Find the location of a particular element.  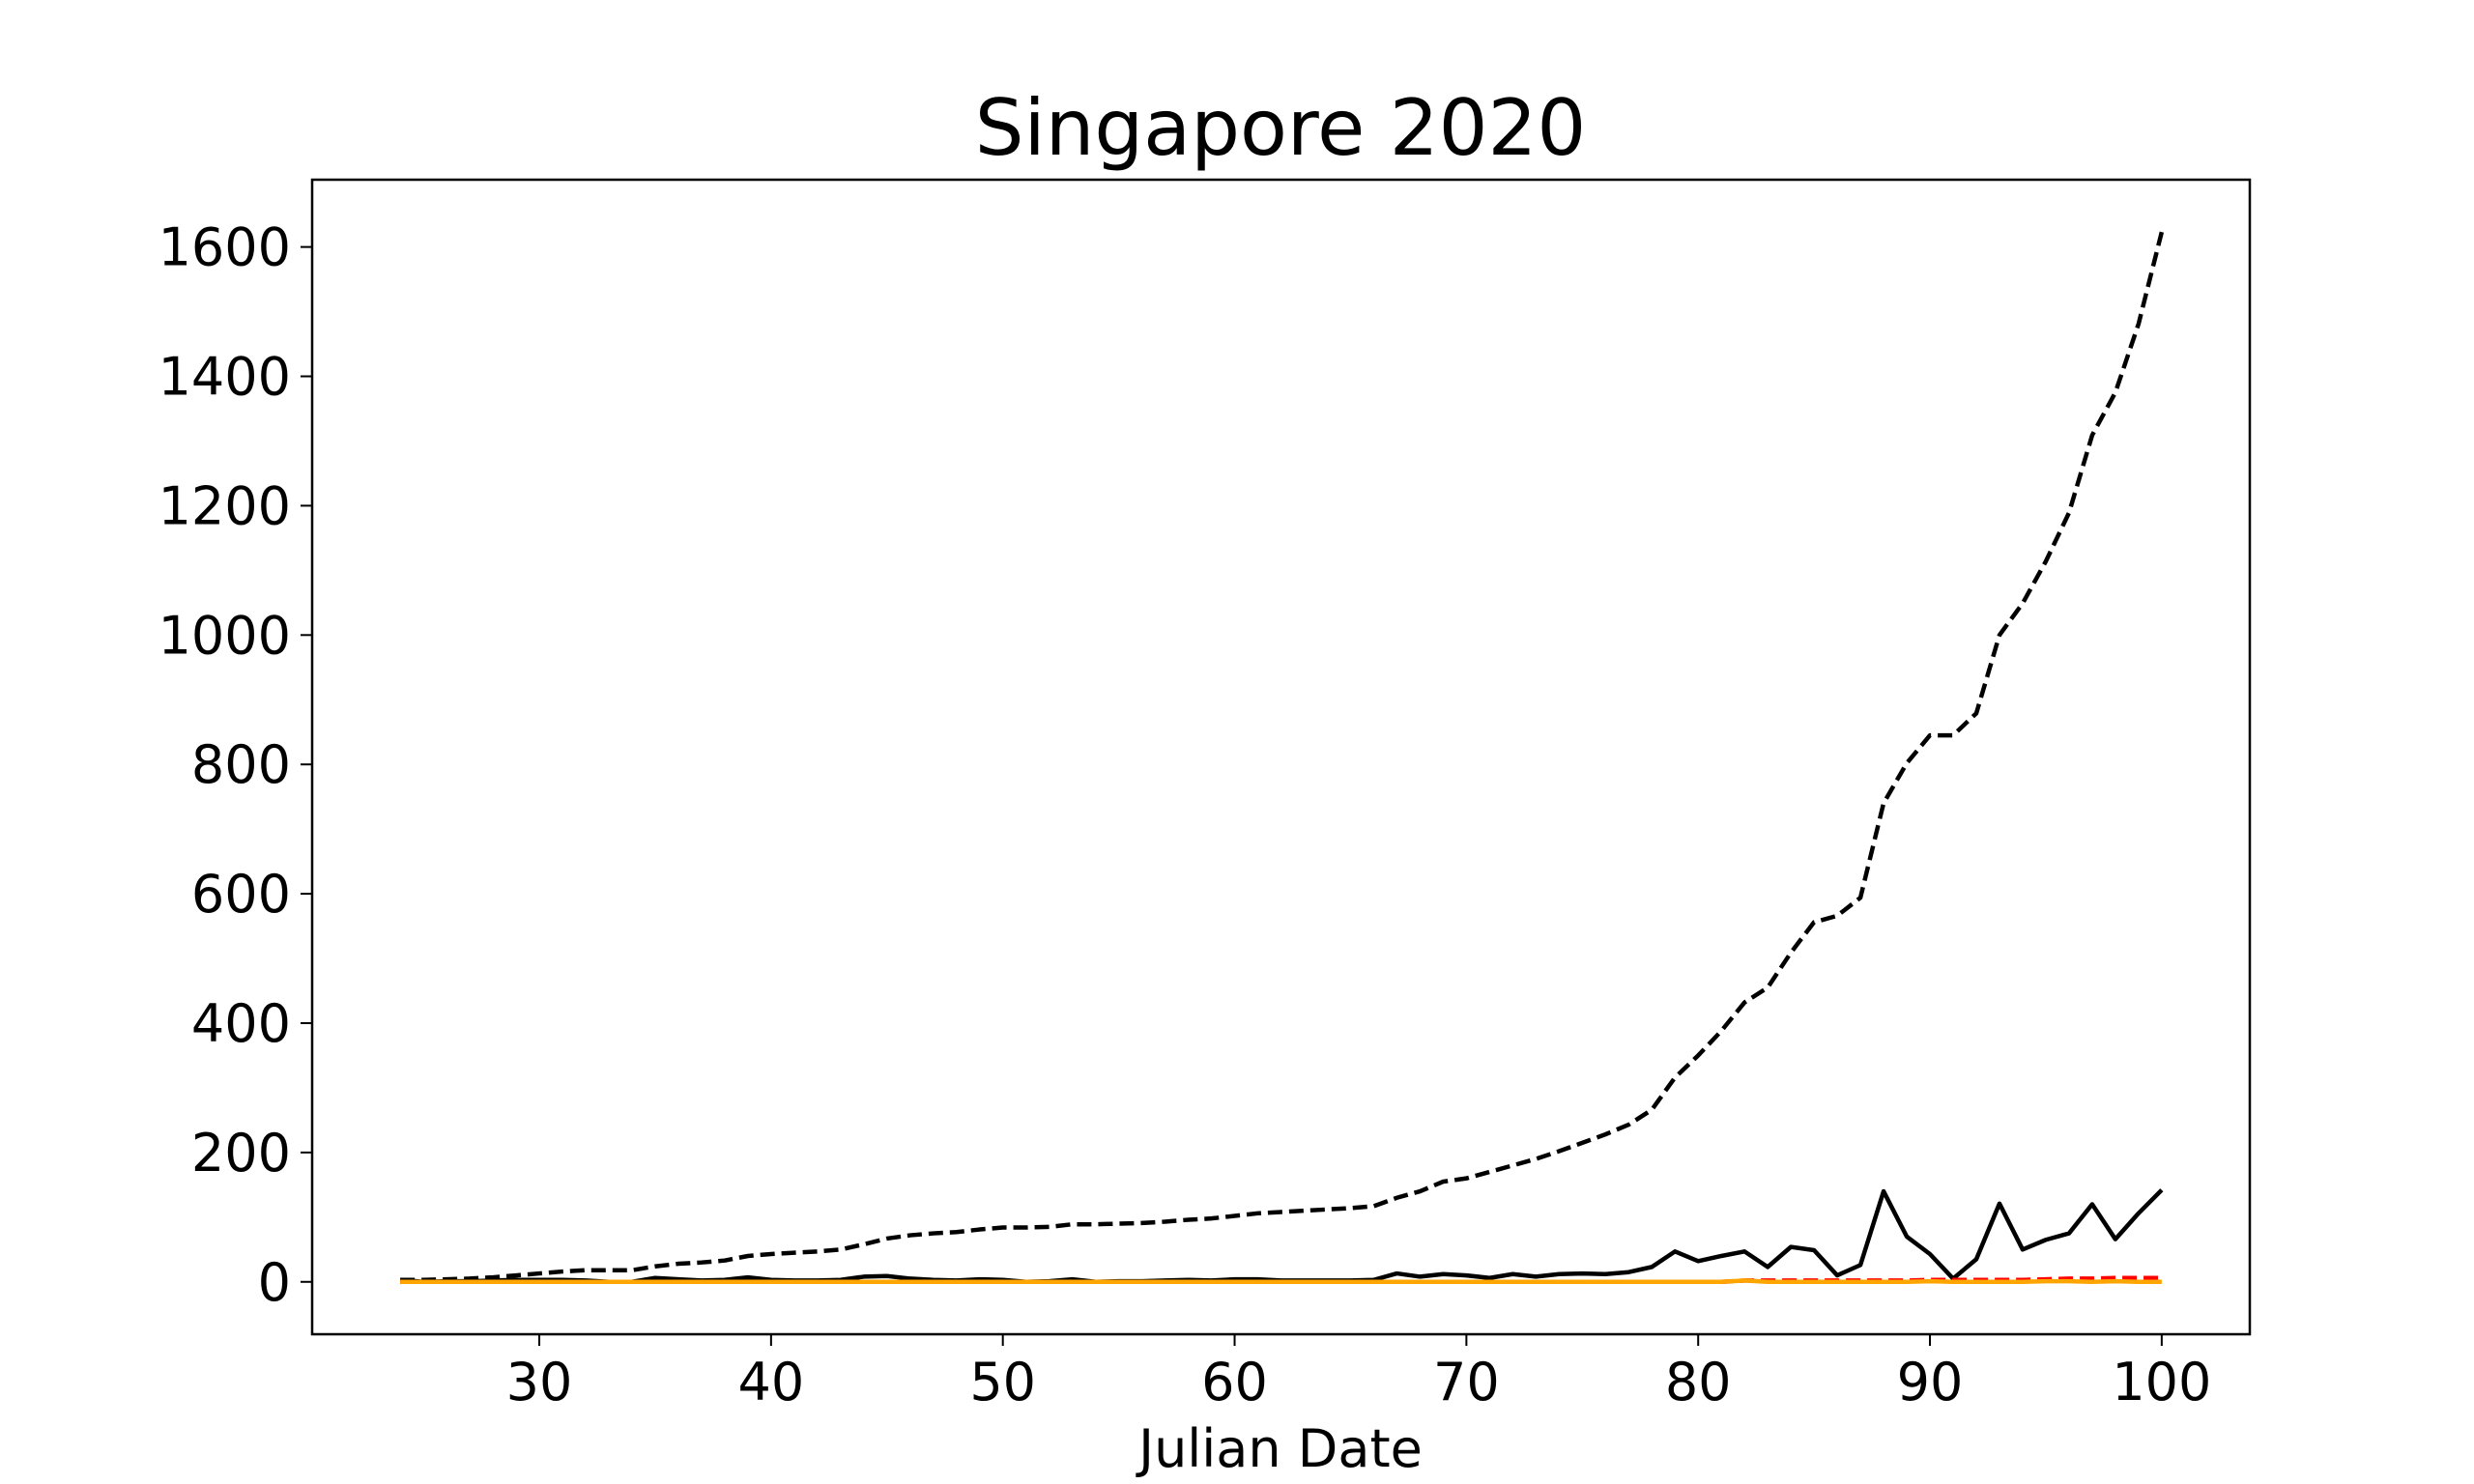

x-tick-label: 60 is located at coordinates (1235, 1383).